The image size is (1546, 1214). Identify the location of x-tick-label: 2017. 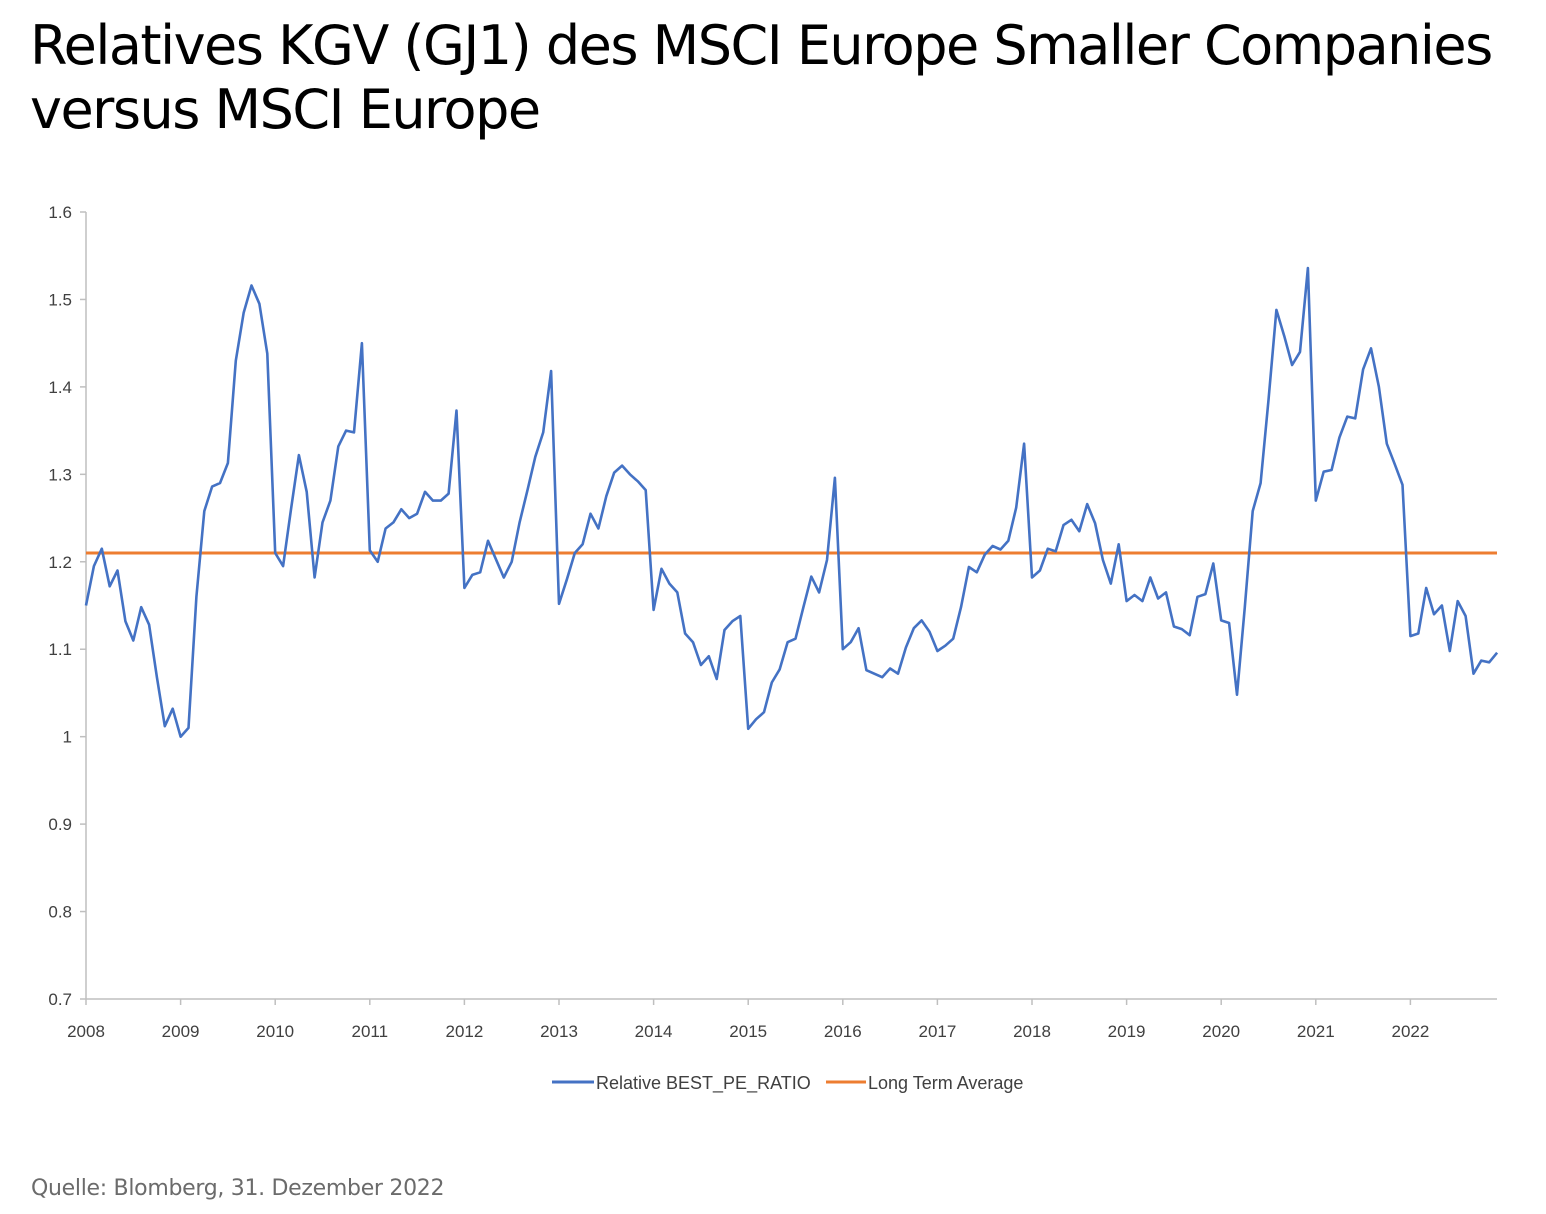
(937, 1031).